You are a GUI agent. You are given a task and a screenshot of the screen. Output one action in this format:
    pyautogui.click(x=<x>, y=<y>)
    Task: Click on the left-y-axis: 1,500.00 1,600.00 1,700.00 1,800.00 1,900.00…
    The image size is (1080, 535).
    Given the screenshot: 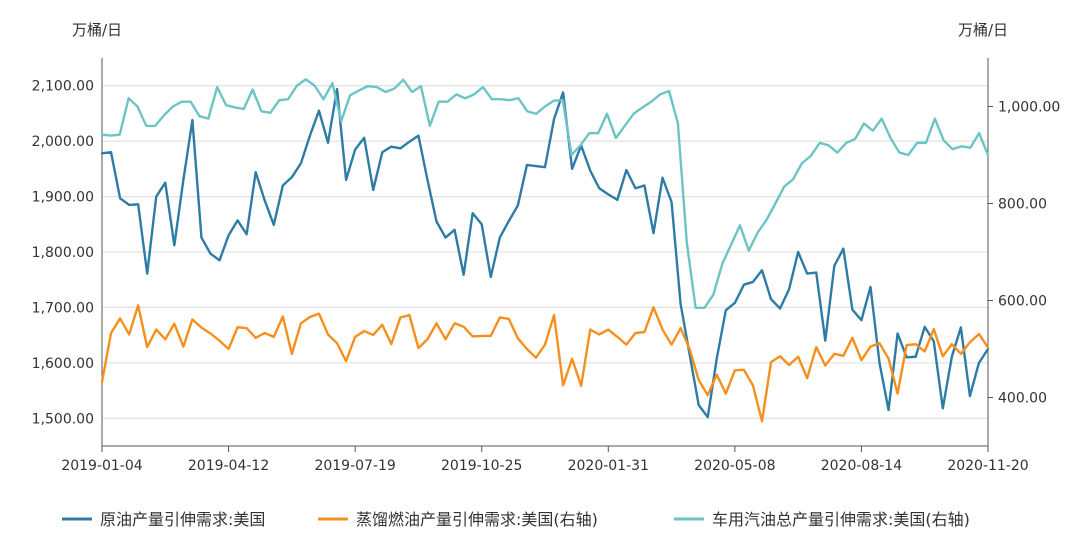 What is the action you would take?
    pyautogui.click(x=67, y=252)
    